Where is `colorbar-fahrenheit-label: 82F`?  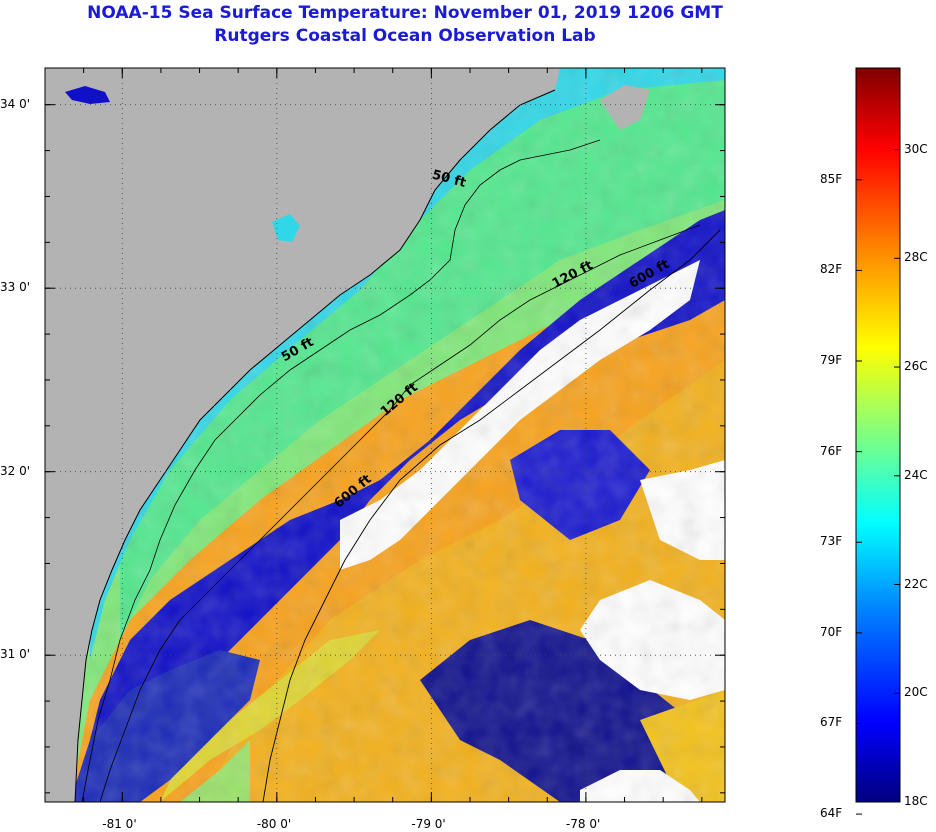
colorbar-fahrenheit-label: 82F is located at coordinates (831, 269).